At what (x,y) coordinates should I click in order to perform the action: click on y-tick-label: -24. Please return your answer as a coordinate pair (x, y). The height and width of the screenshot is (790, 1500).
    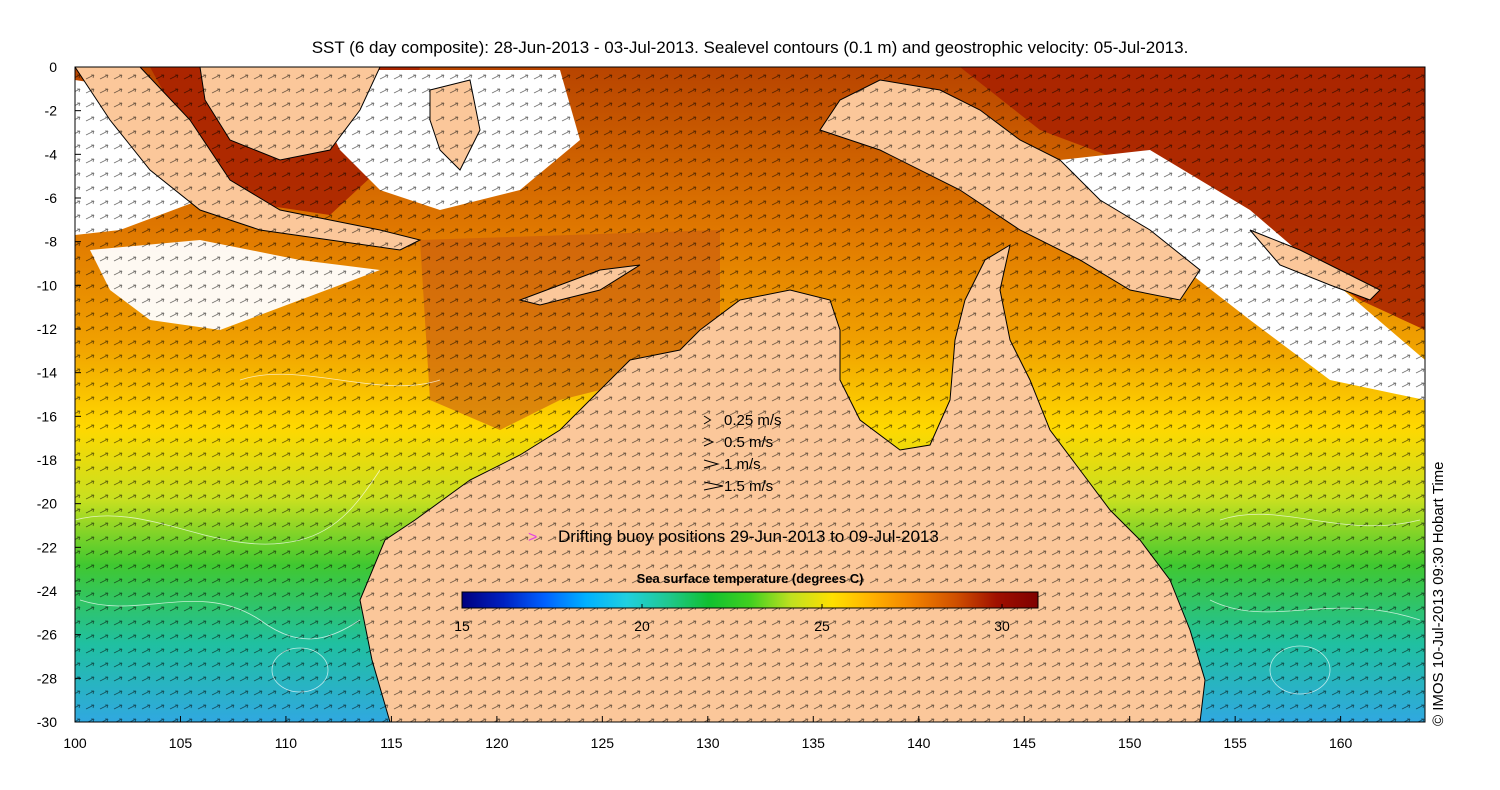
    Looking at the image, I should click on (47, 591).